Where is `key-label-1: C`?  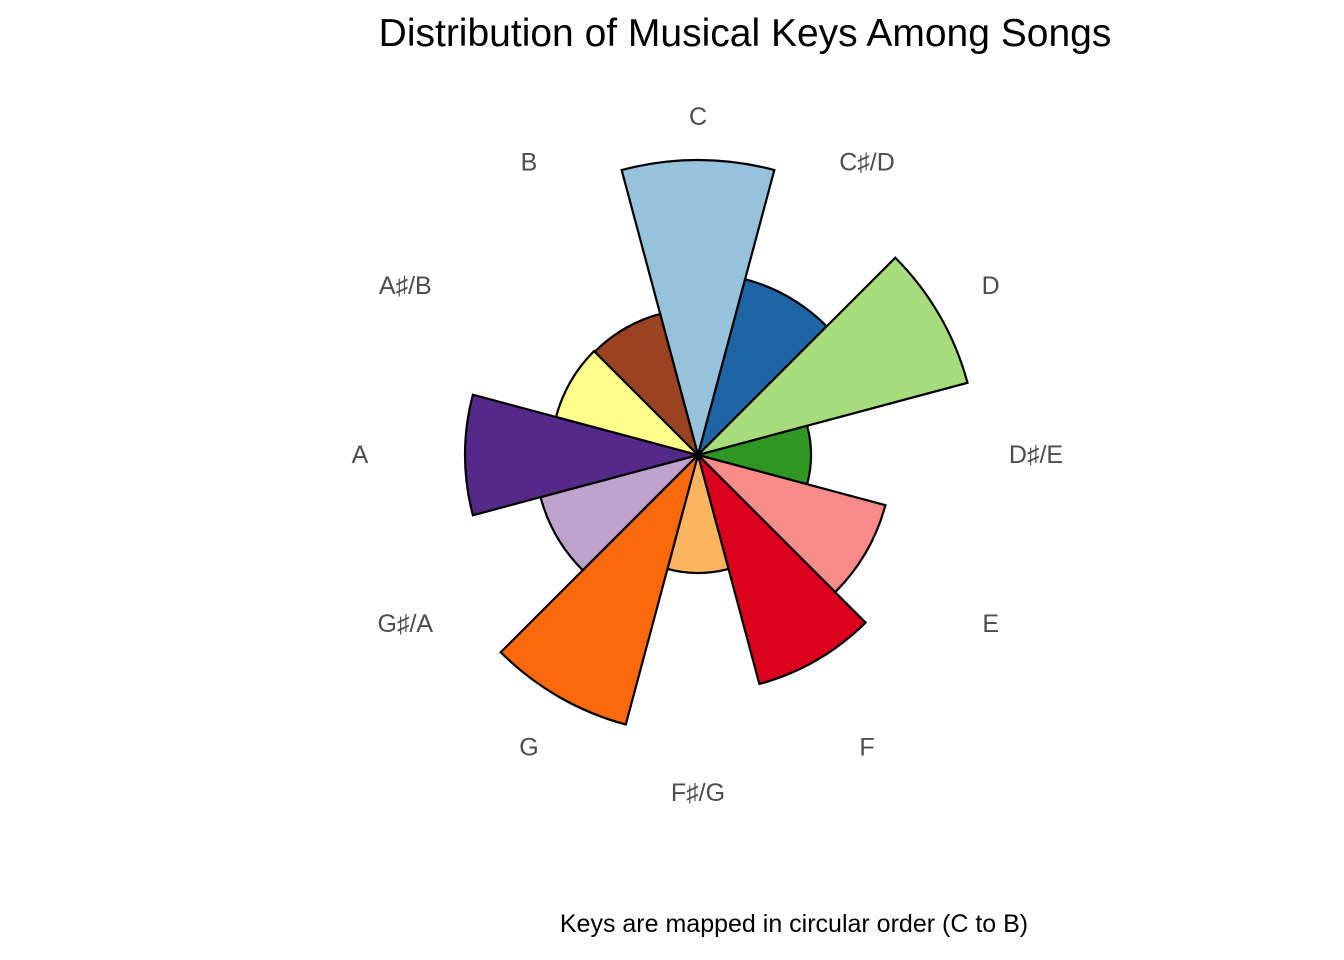 key-label-1: C is located at coordinates (698, 117).